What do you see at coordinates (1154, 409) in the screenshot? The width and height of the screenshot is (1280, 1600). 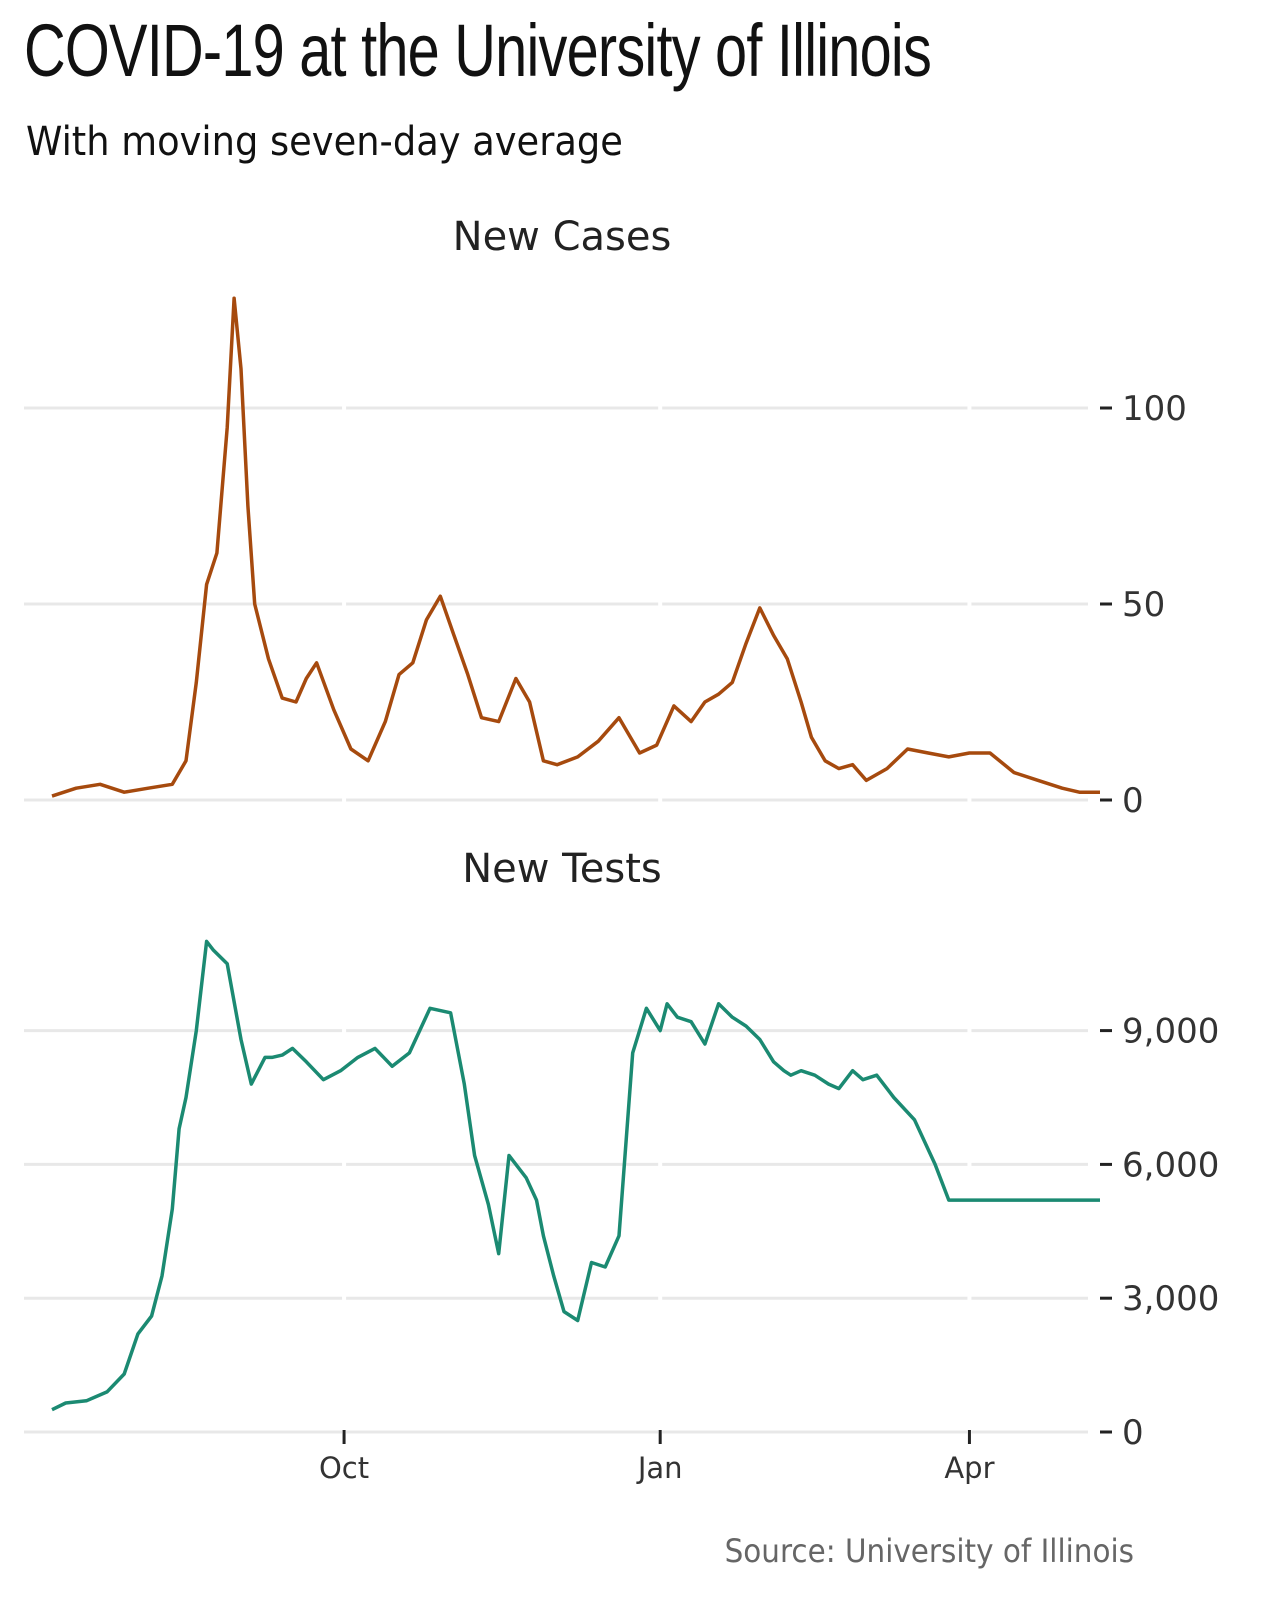 I see `y-tick-label-0-2: 100` at bounding box center [1154, 409].